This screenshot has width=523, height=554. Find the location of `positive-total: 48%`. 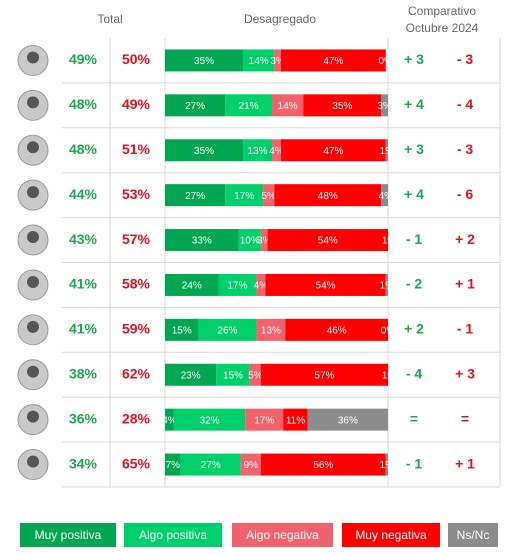

positive-total: 48% is located at coordinates (83, 104).